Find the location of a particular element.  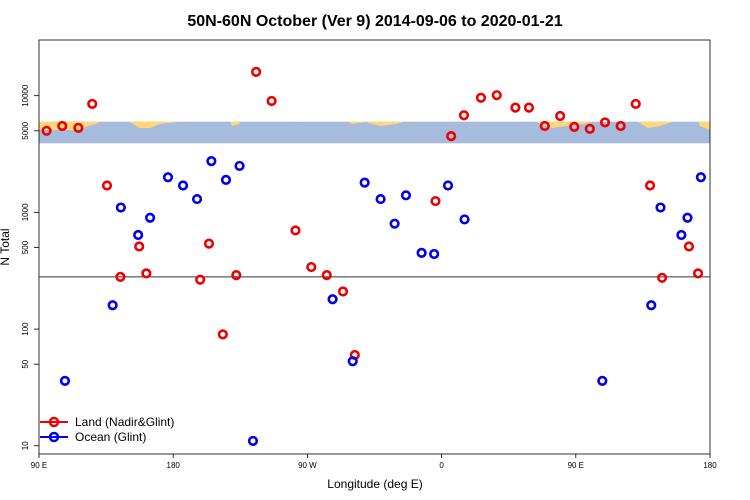

legend-land-marker is located at coordinates (54, 422).